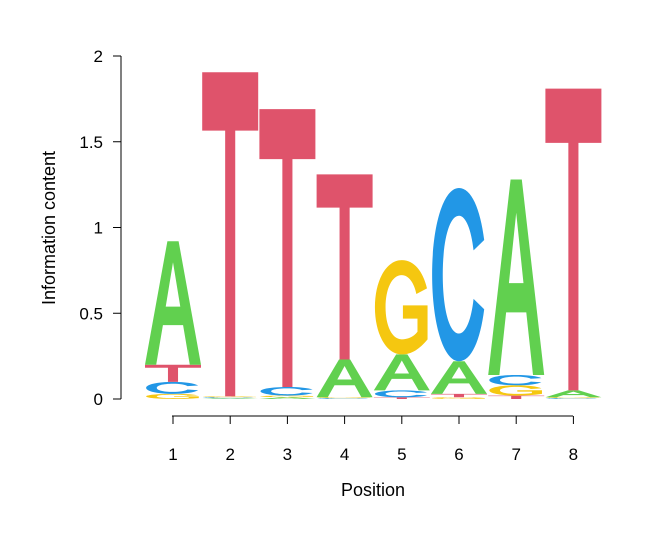 This screenshot has width=665, height=537. What do you see at coordinates (373, 440) in the screenshot?
I see `x-ticks: 1 2 3 4 5 6 7 8` at bounding box center [373, 440].